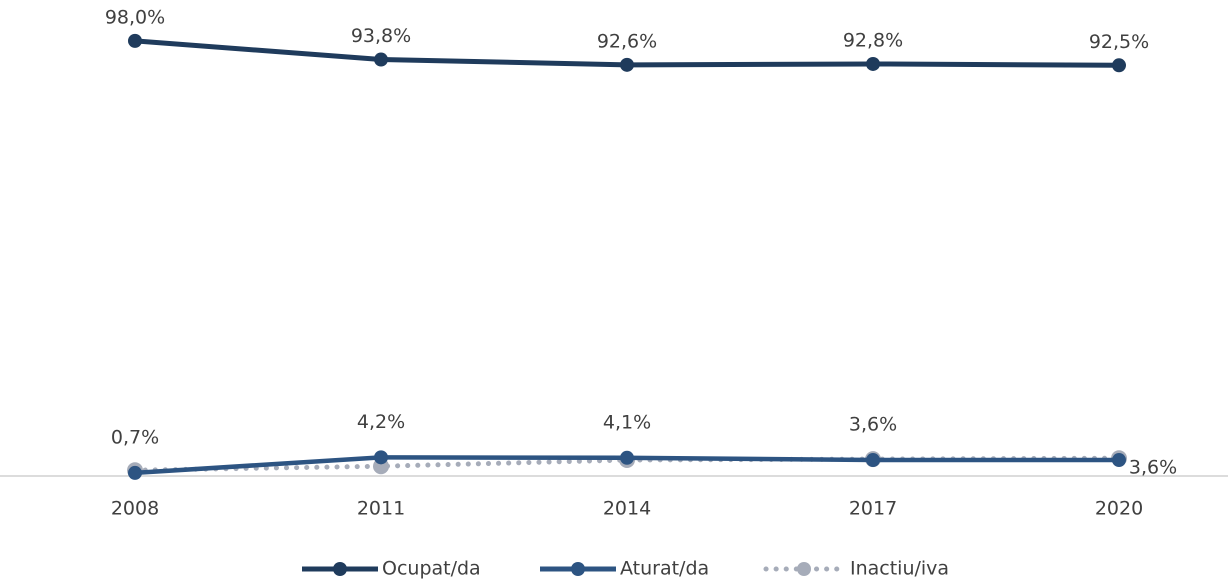  I want to click on legend-label: Ocupat/da, so click(431, 569).